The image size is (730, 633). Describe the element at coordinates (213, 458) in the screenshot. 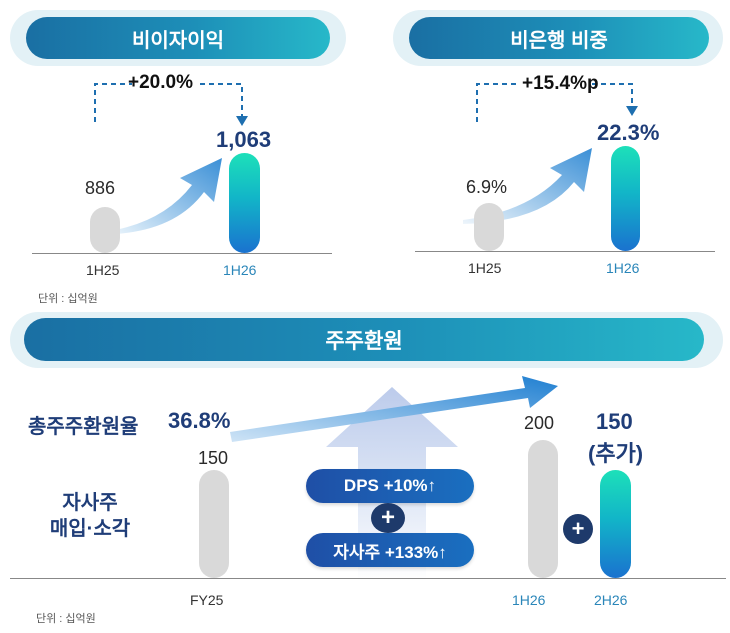

I see `fy25-value: 150` at that location.